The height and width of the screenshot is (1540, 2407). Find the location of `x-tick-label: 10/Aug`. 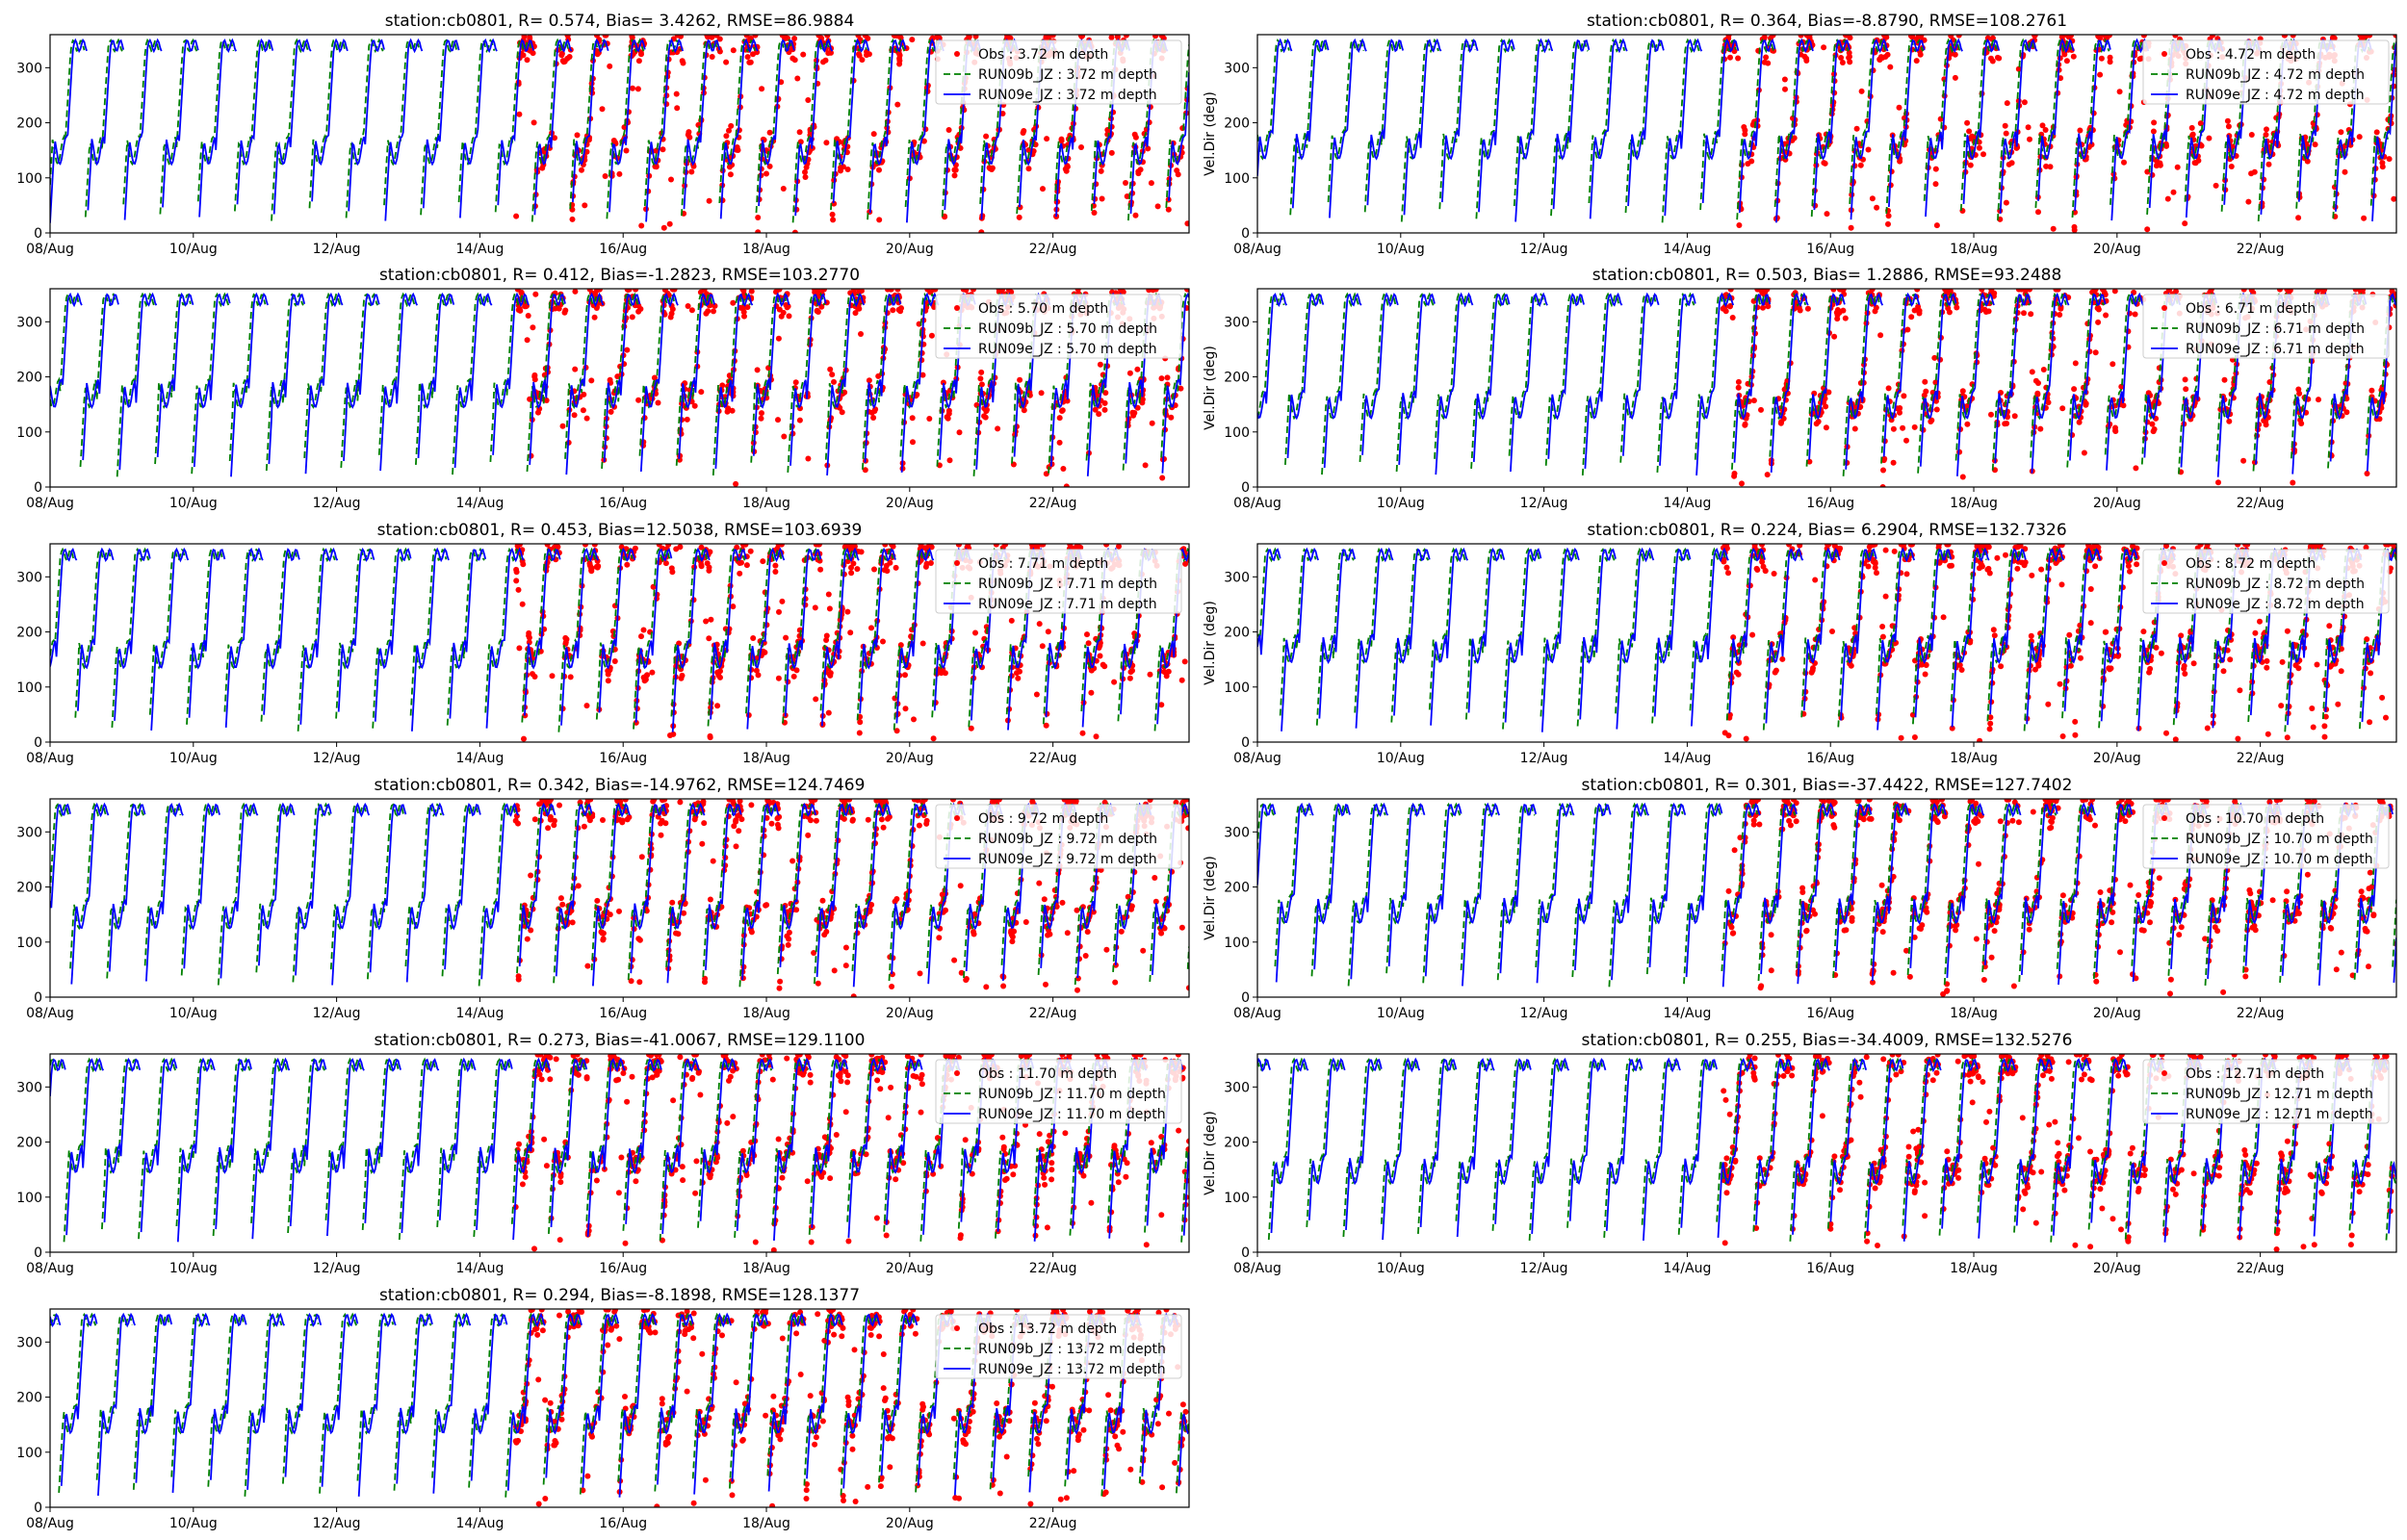

x-tick-label: 10/Aug is located at coordinates (1401, 249).